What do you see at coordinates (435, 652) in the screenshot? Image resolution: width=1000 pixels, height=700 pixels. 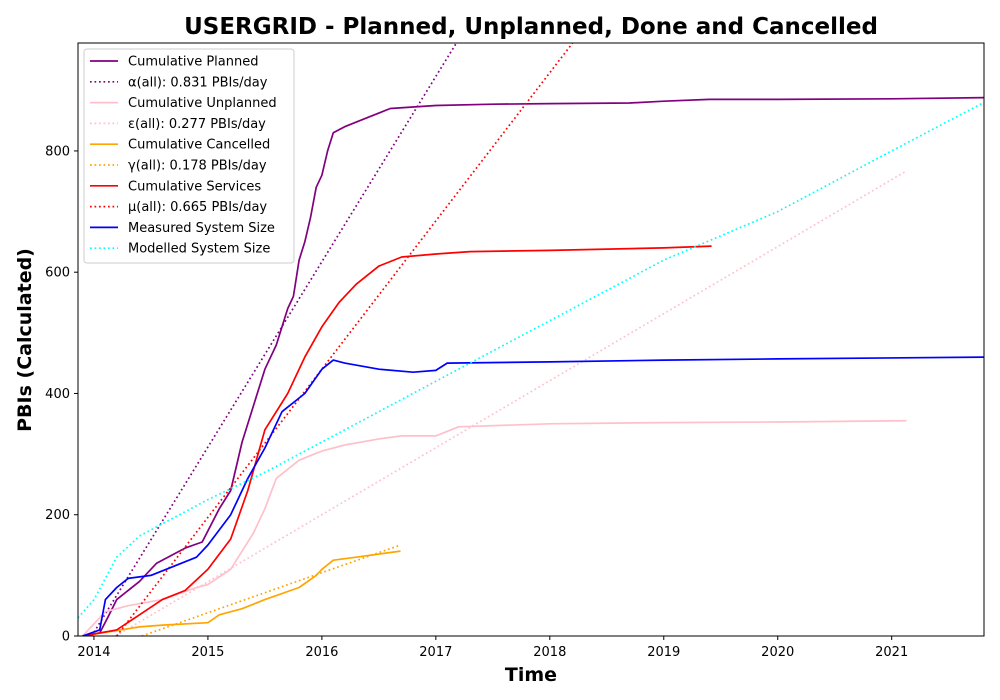 I see `x-tick-label: 2017` at bounding box center [435, 652].